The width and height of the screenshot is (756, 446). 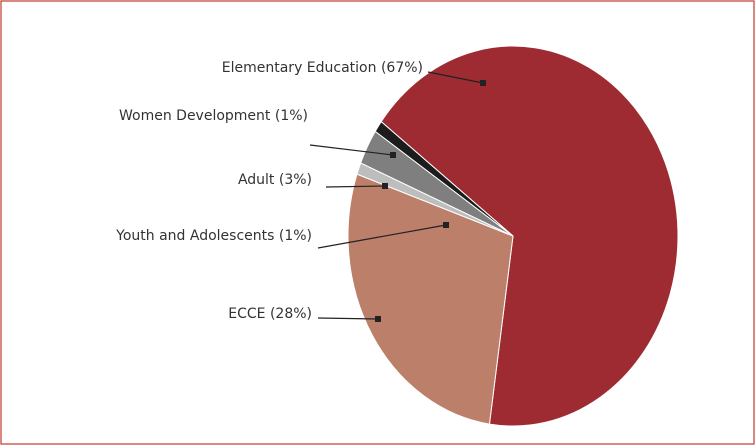 What do you see at coordinates (213, 236) in the screenshot?
I see `slice-label: Youth and Adolescents (1%)` at bounding box center [213, 236].